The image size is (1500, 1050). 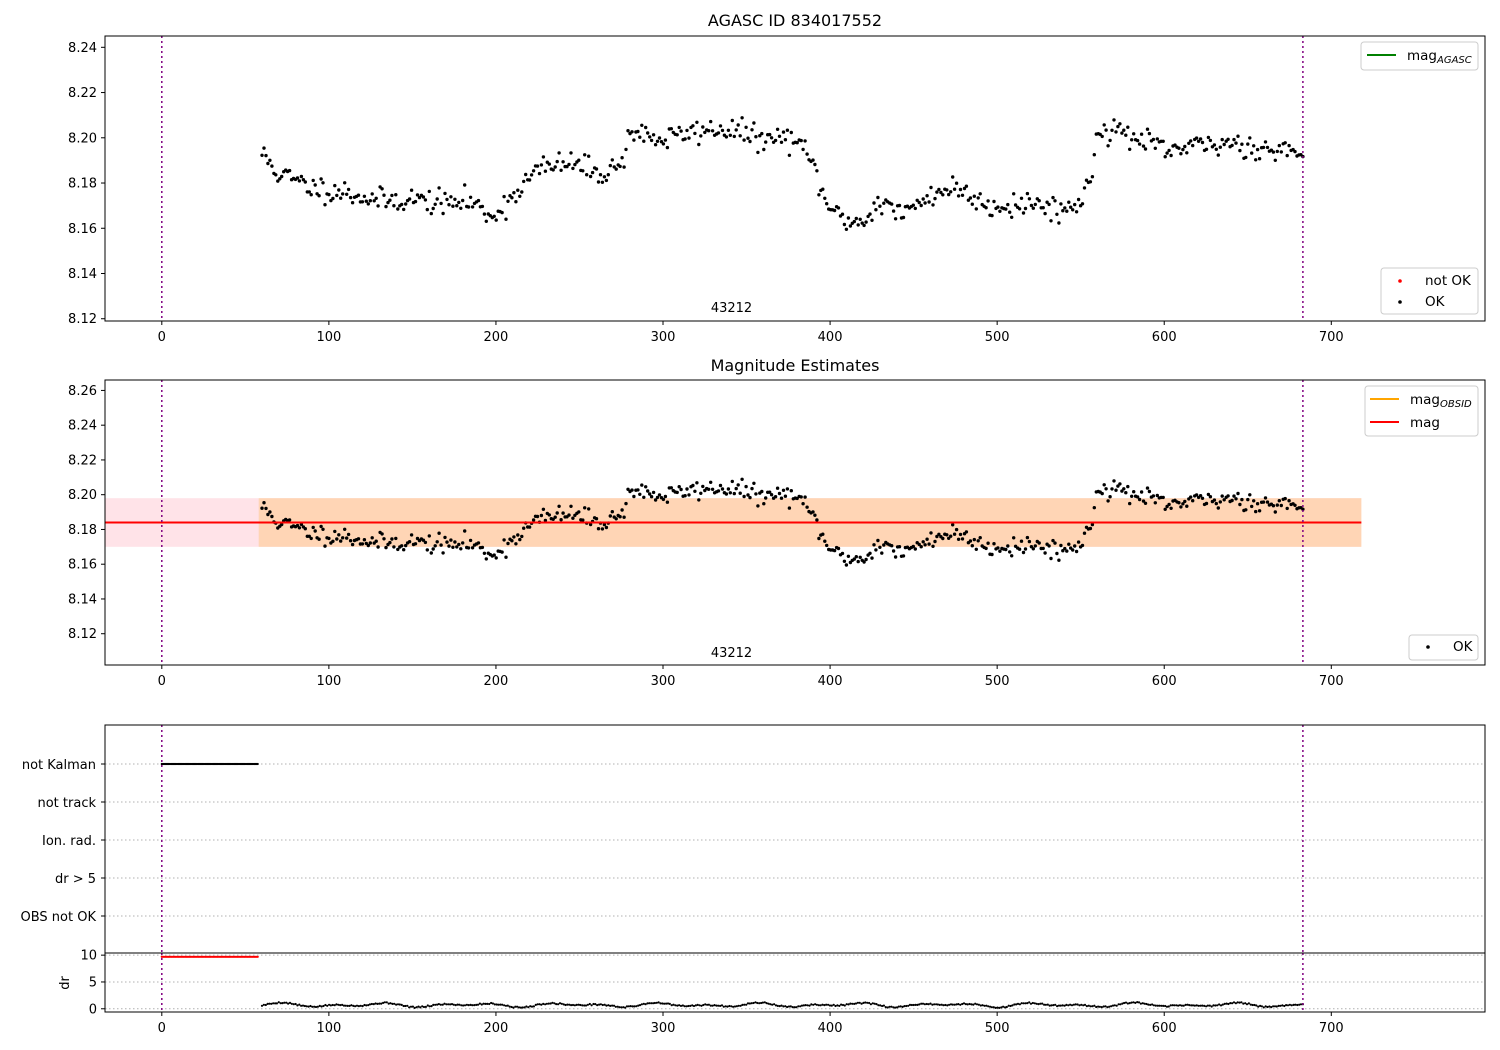 I want to click on legend-mag-obsid-text: mag, so click(x=1425, y=400).